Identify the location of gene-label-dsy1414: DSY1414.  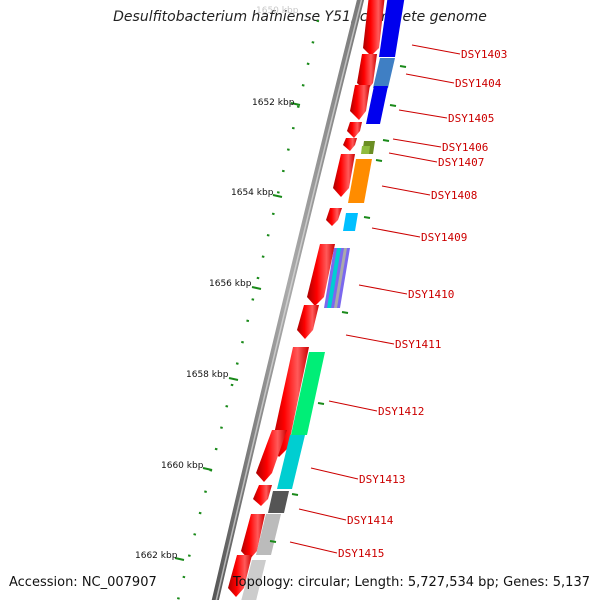
(370, 520).